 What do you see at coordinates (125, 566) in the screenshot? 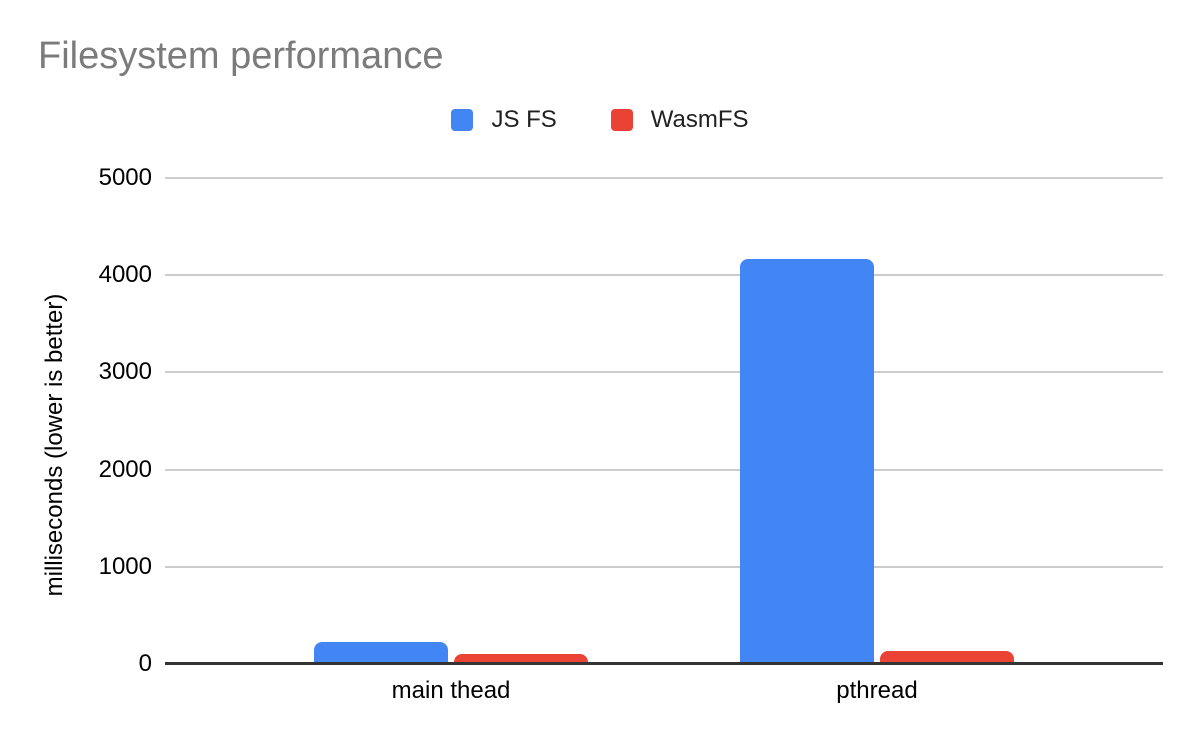
I see `y-tick-label-1000: 1000` at bounding box center [125, 566].